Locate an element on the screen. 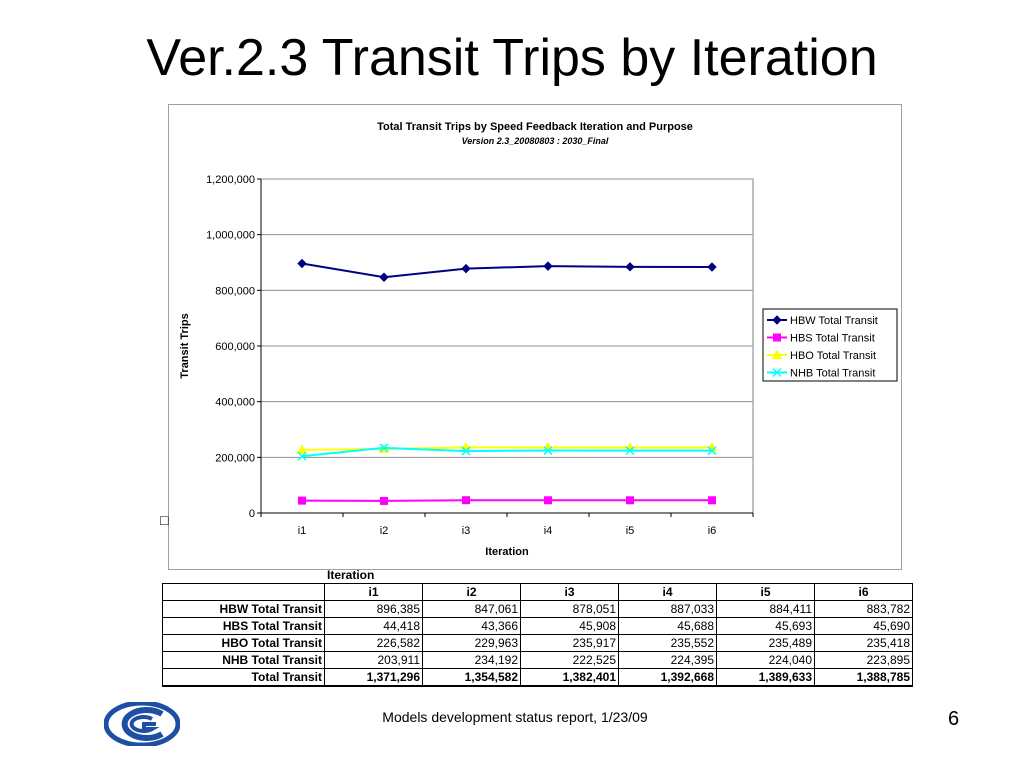  table-cell: 234,192 is located at coordinates (471, 660).